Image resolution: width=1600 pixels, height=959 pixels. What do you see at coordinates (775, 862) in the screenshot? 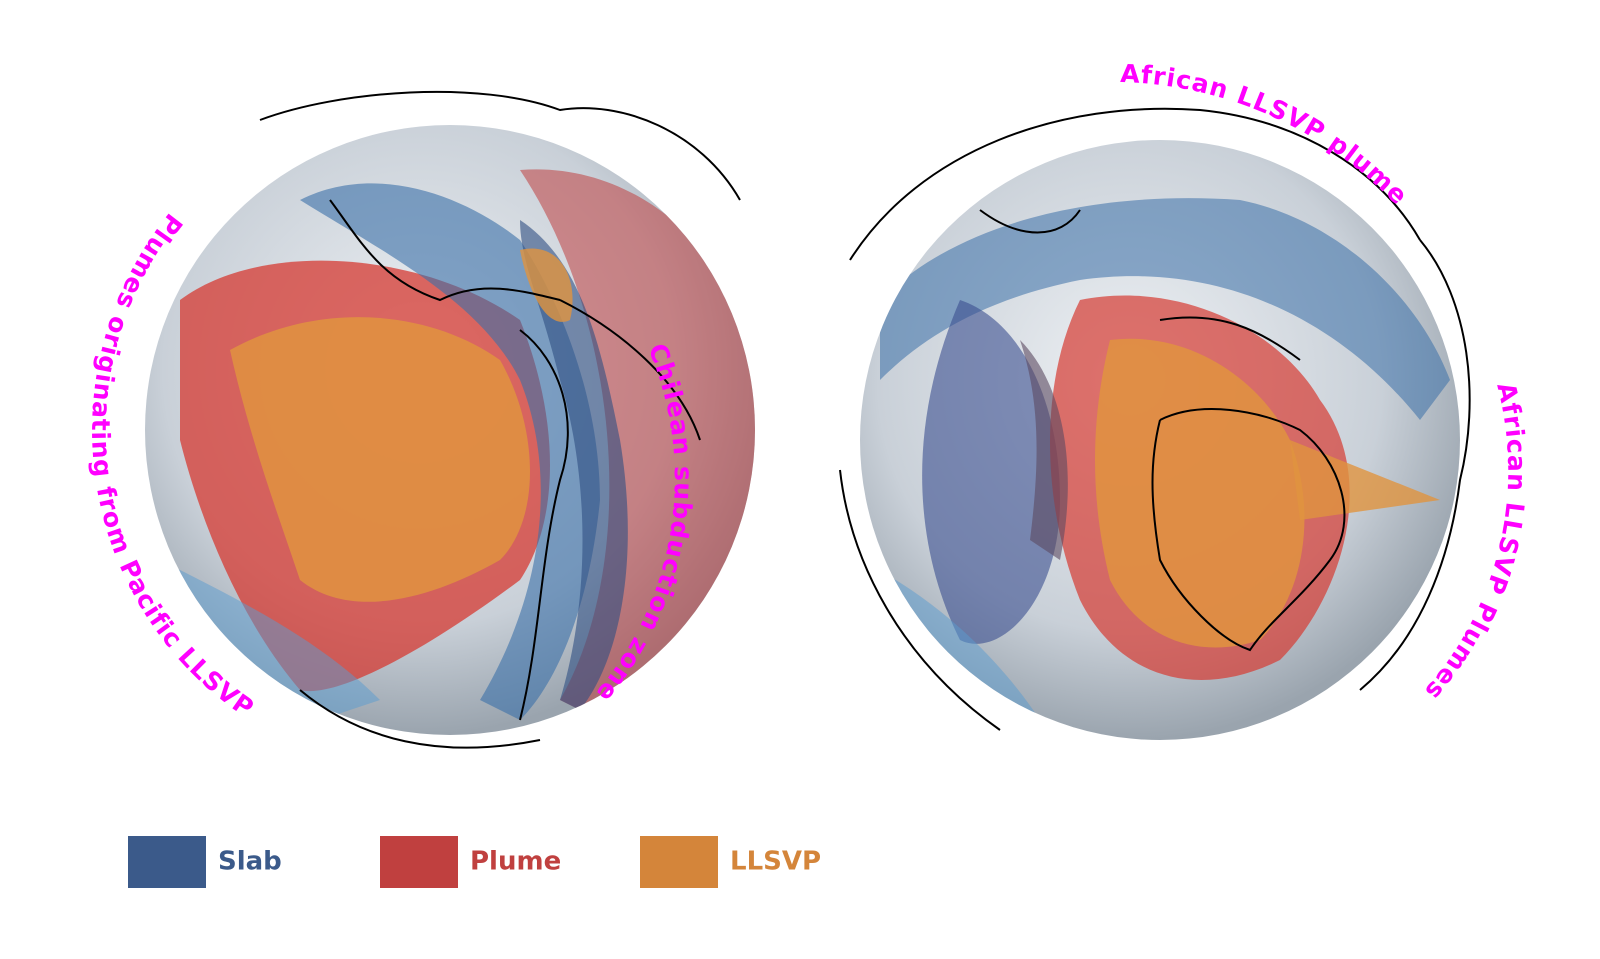
I see `legend-label: LLSVP` at bounding box center [775, 862].